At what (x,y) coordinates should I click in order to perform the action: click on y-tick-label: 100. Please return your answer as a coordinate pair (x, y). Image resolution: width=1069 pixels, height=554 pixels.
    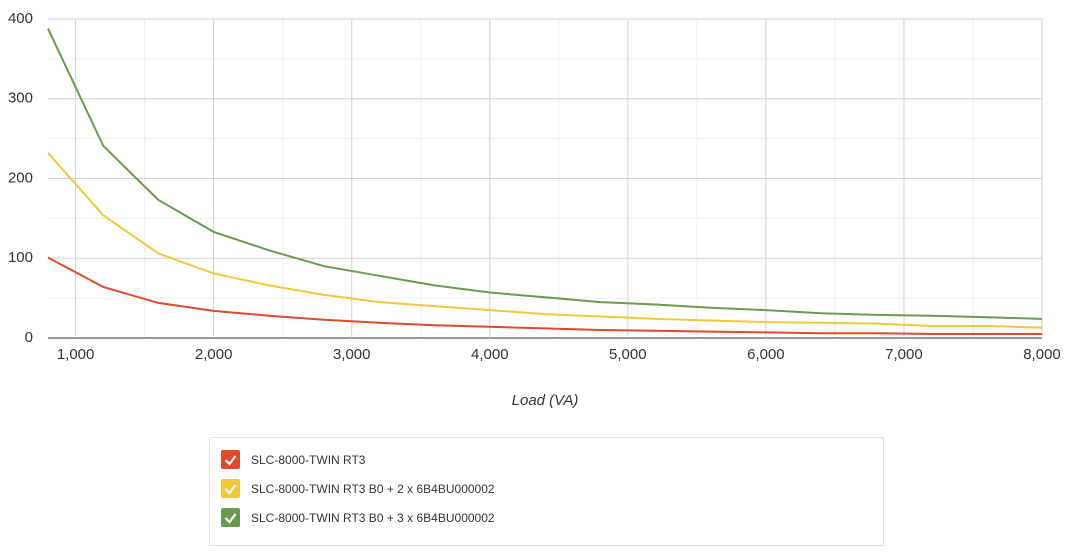
    Looking at the image, I should click on (20, 257).